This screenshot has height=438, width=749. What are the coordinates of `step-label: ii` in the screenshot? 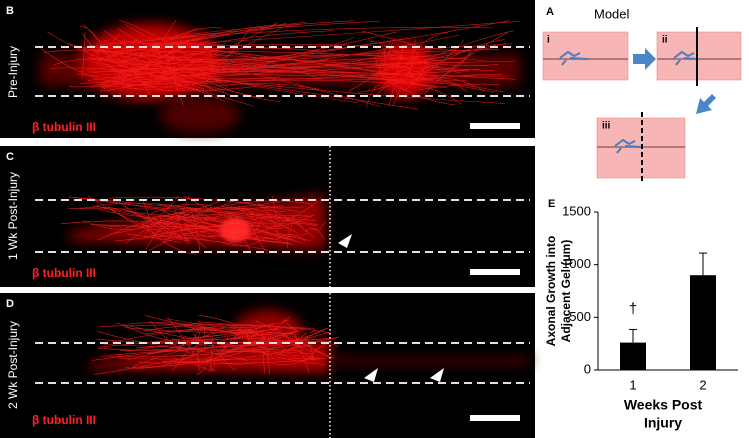 It's located at (665, 40).